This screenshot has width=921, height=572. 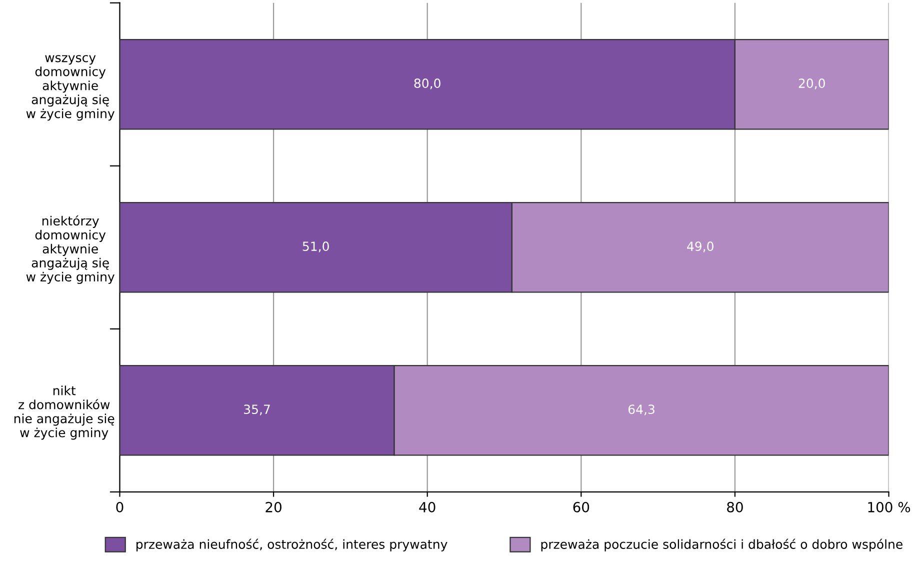 I want to click on x-tick-label: 40, so click(x=427, y=507).